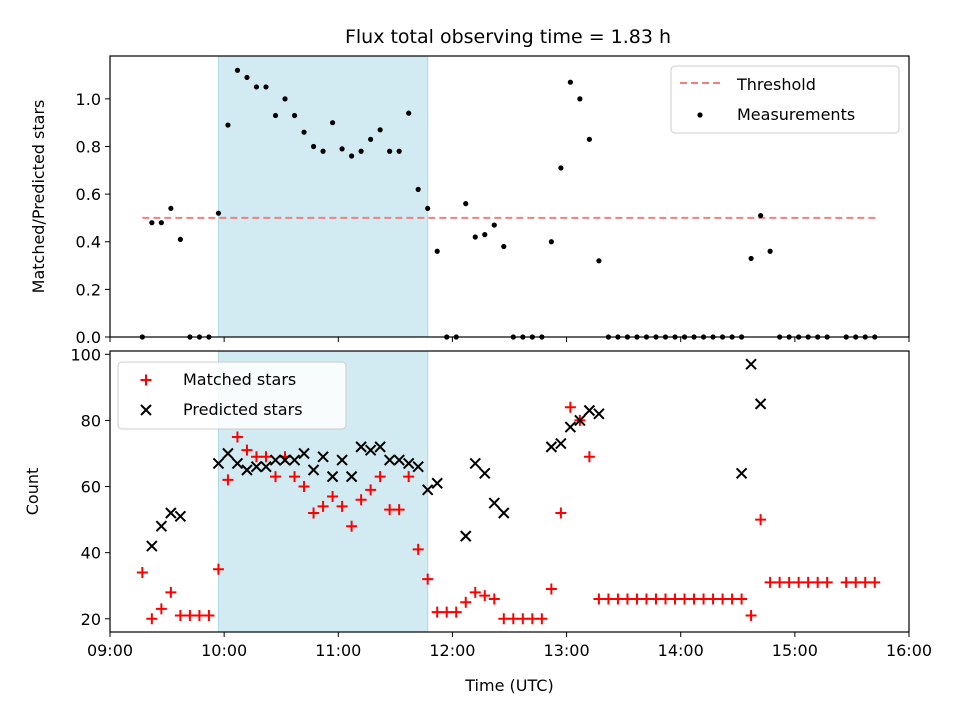 The width and height of the screenshot is (960, 720). I want to click on legend-frame, so click(785, 99).